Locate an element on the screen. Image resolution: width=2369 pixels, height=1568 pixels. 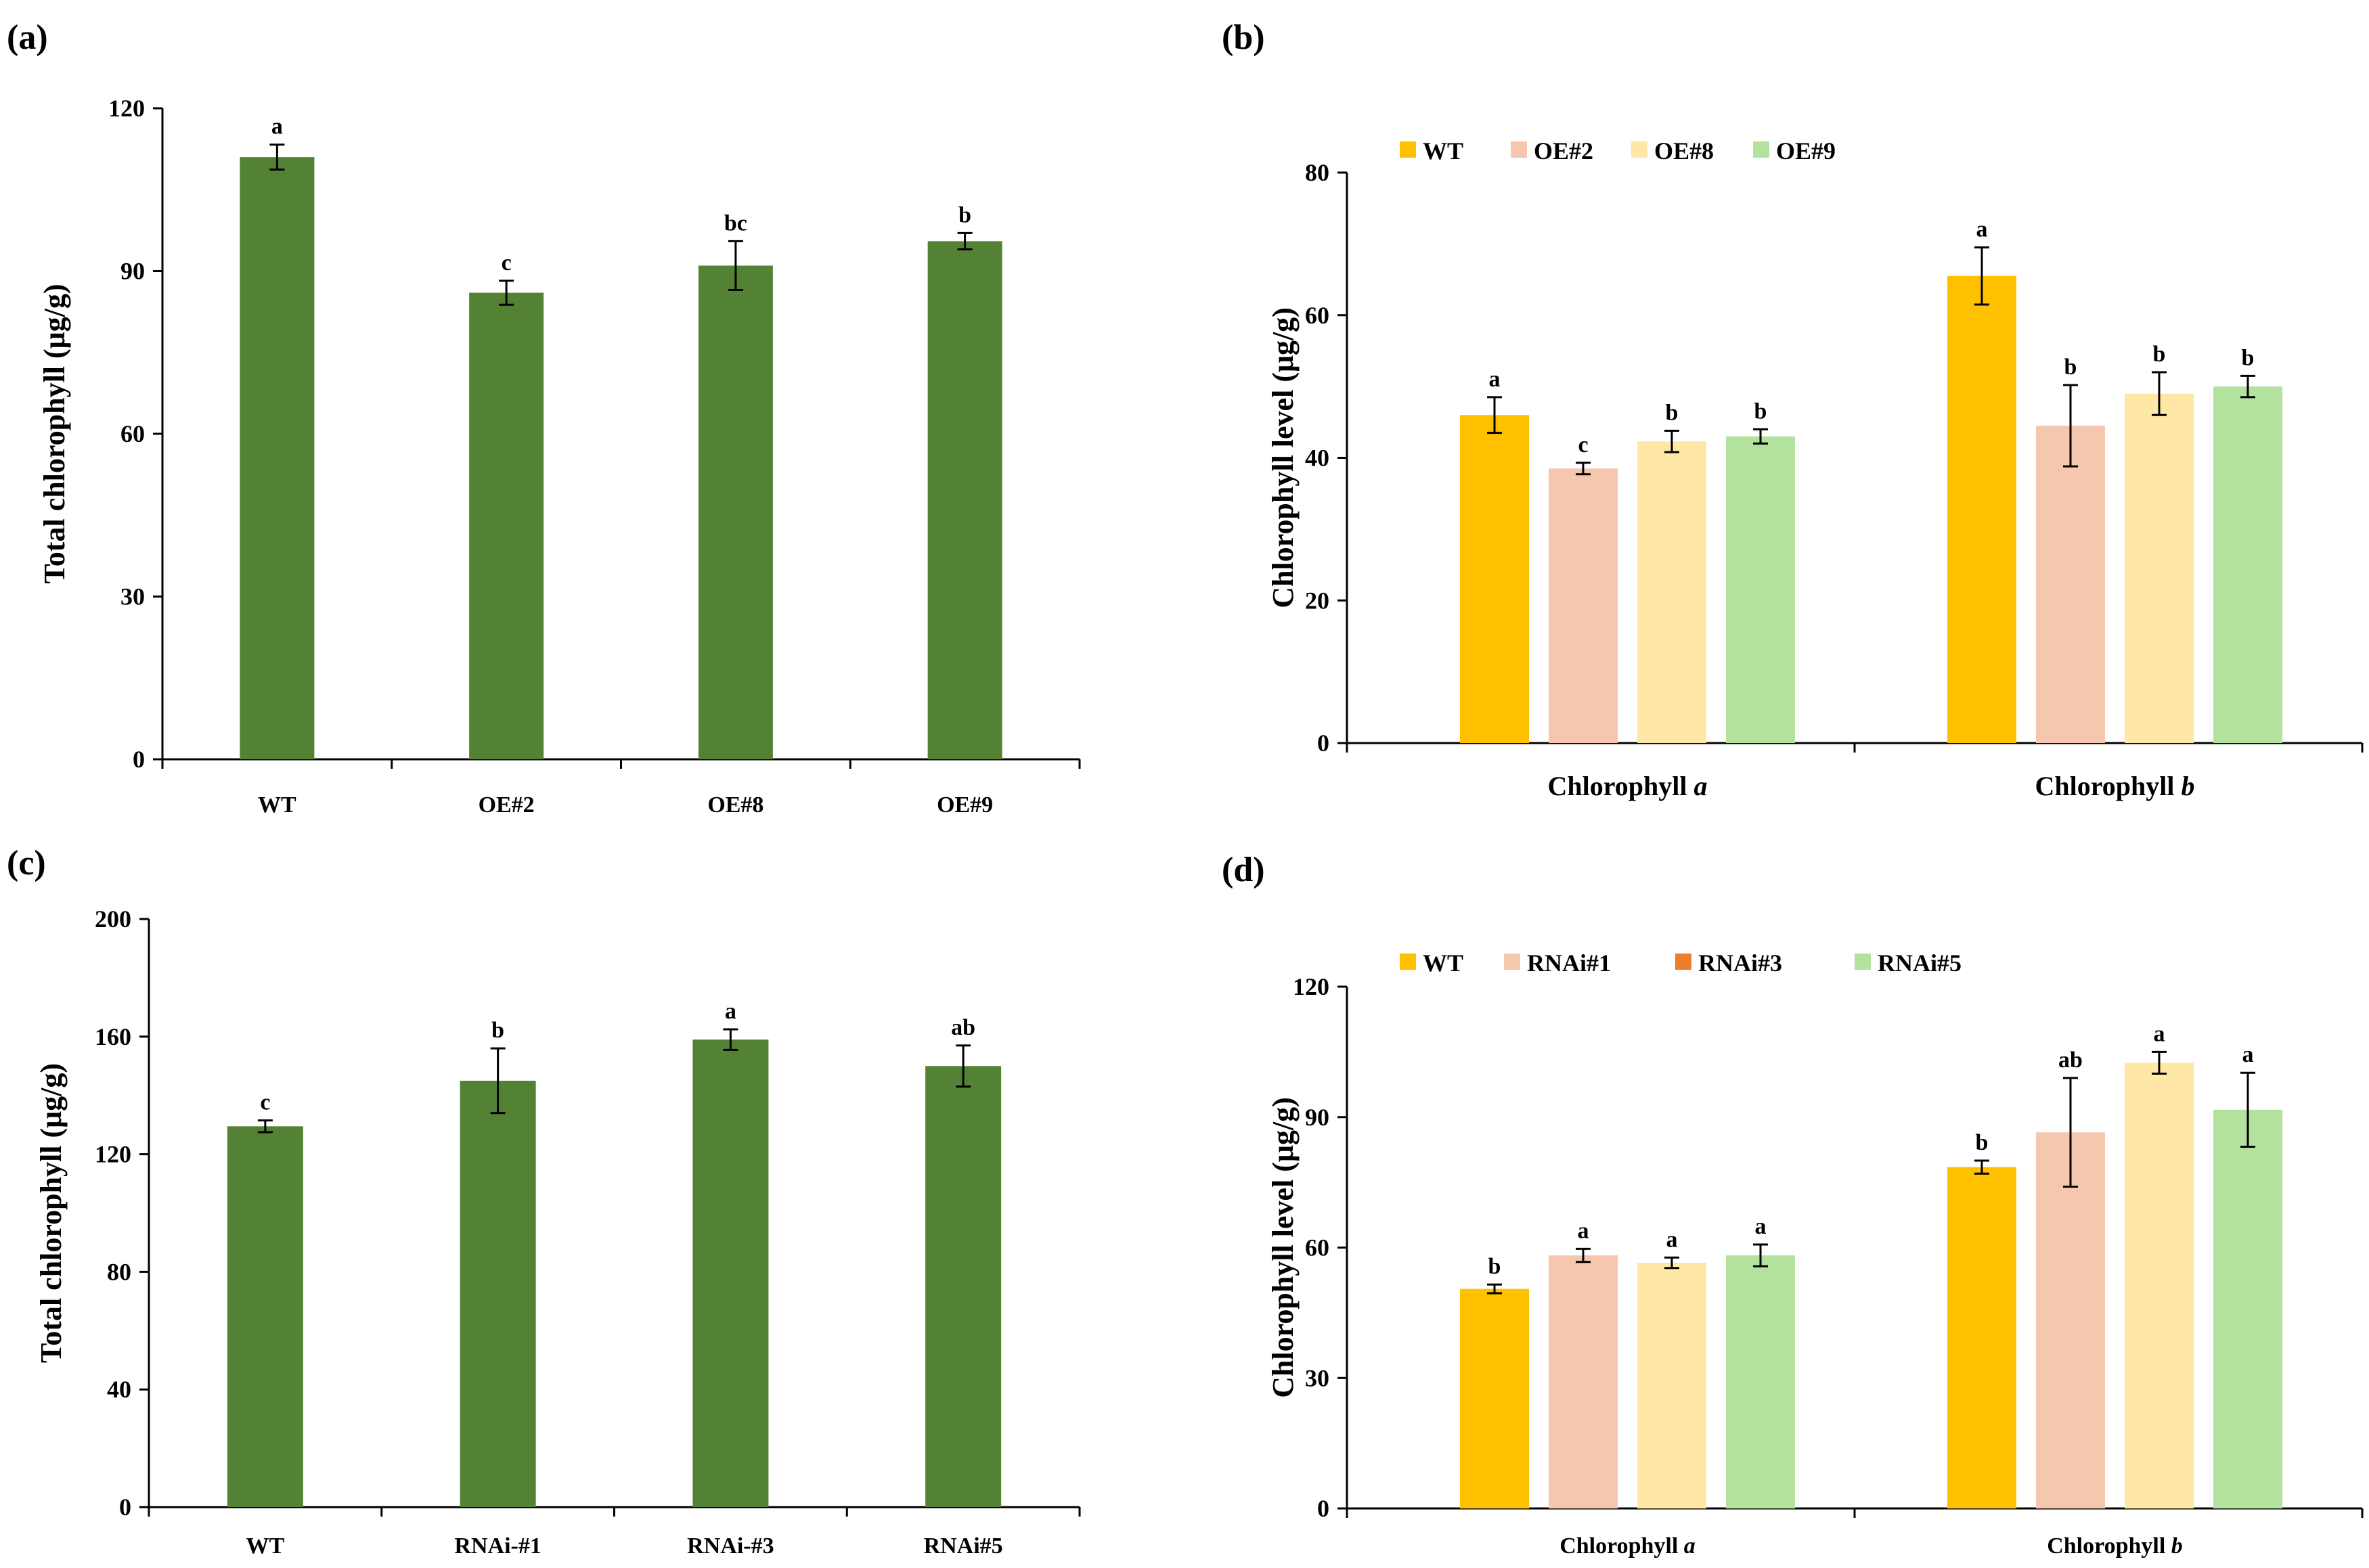
sig-letter-c: b is located at coordinates (497, 1030).